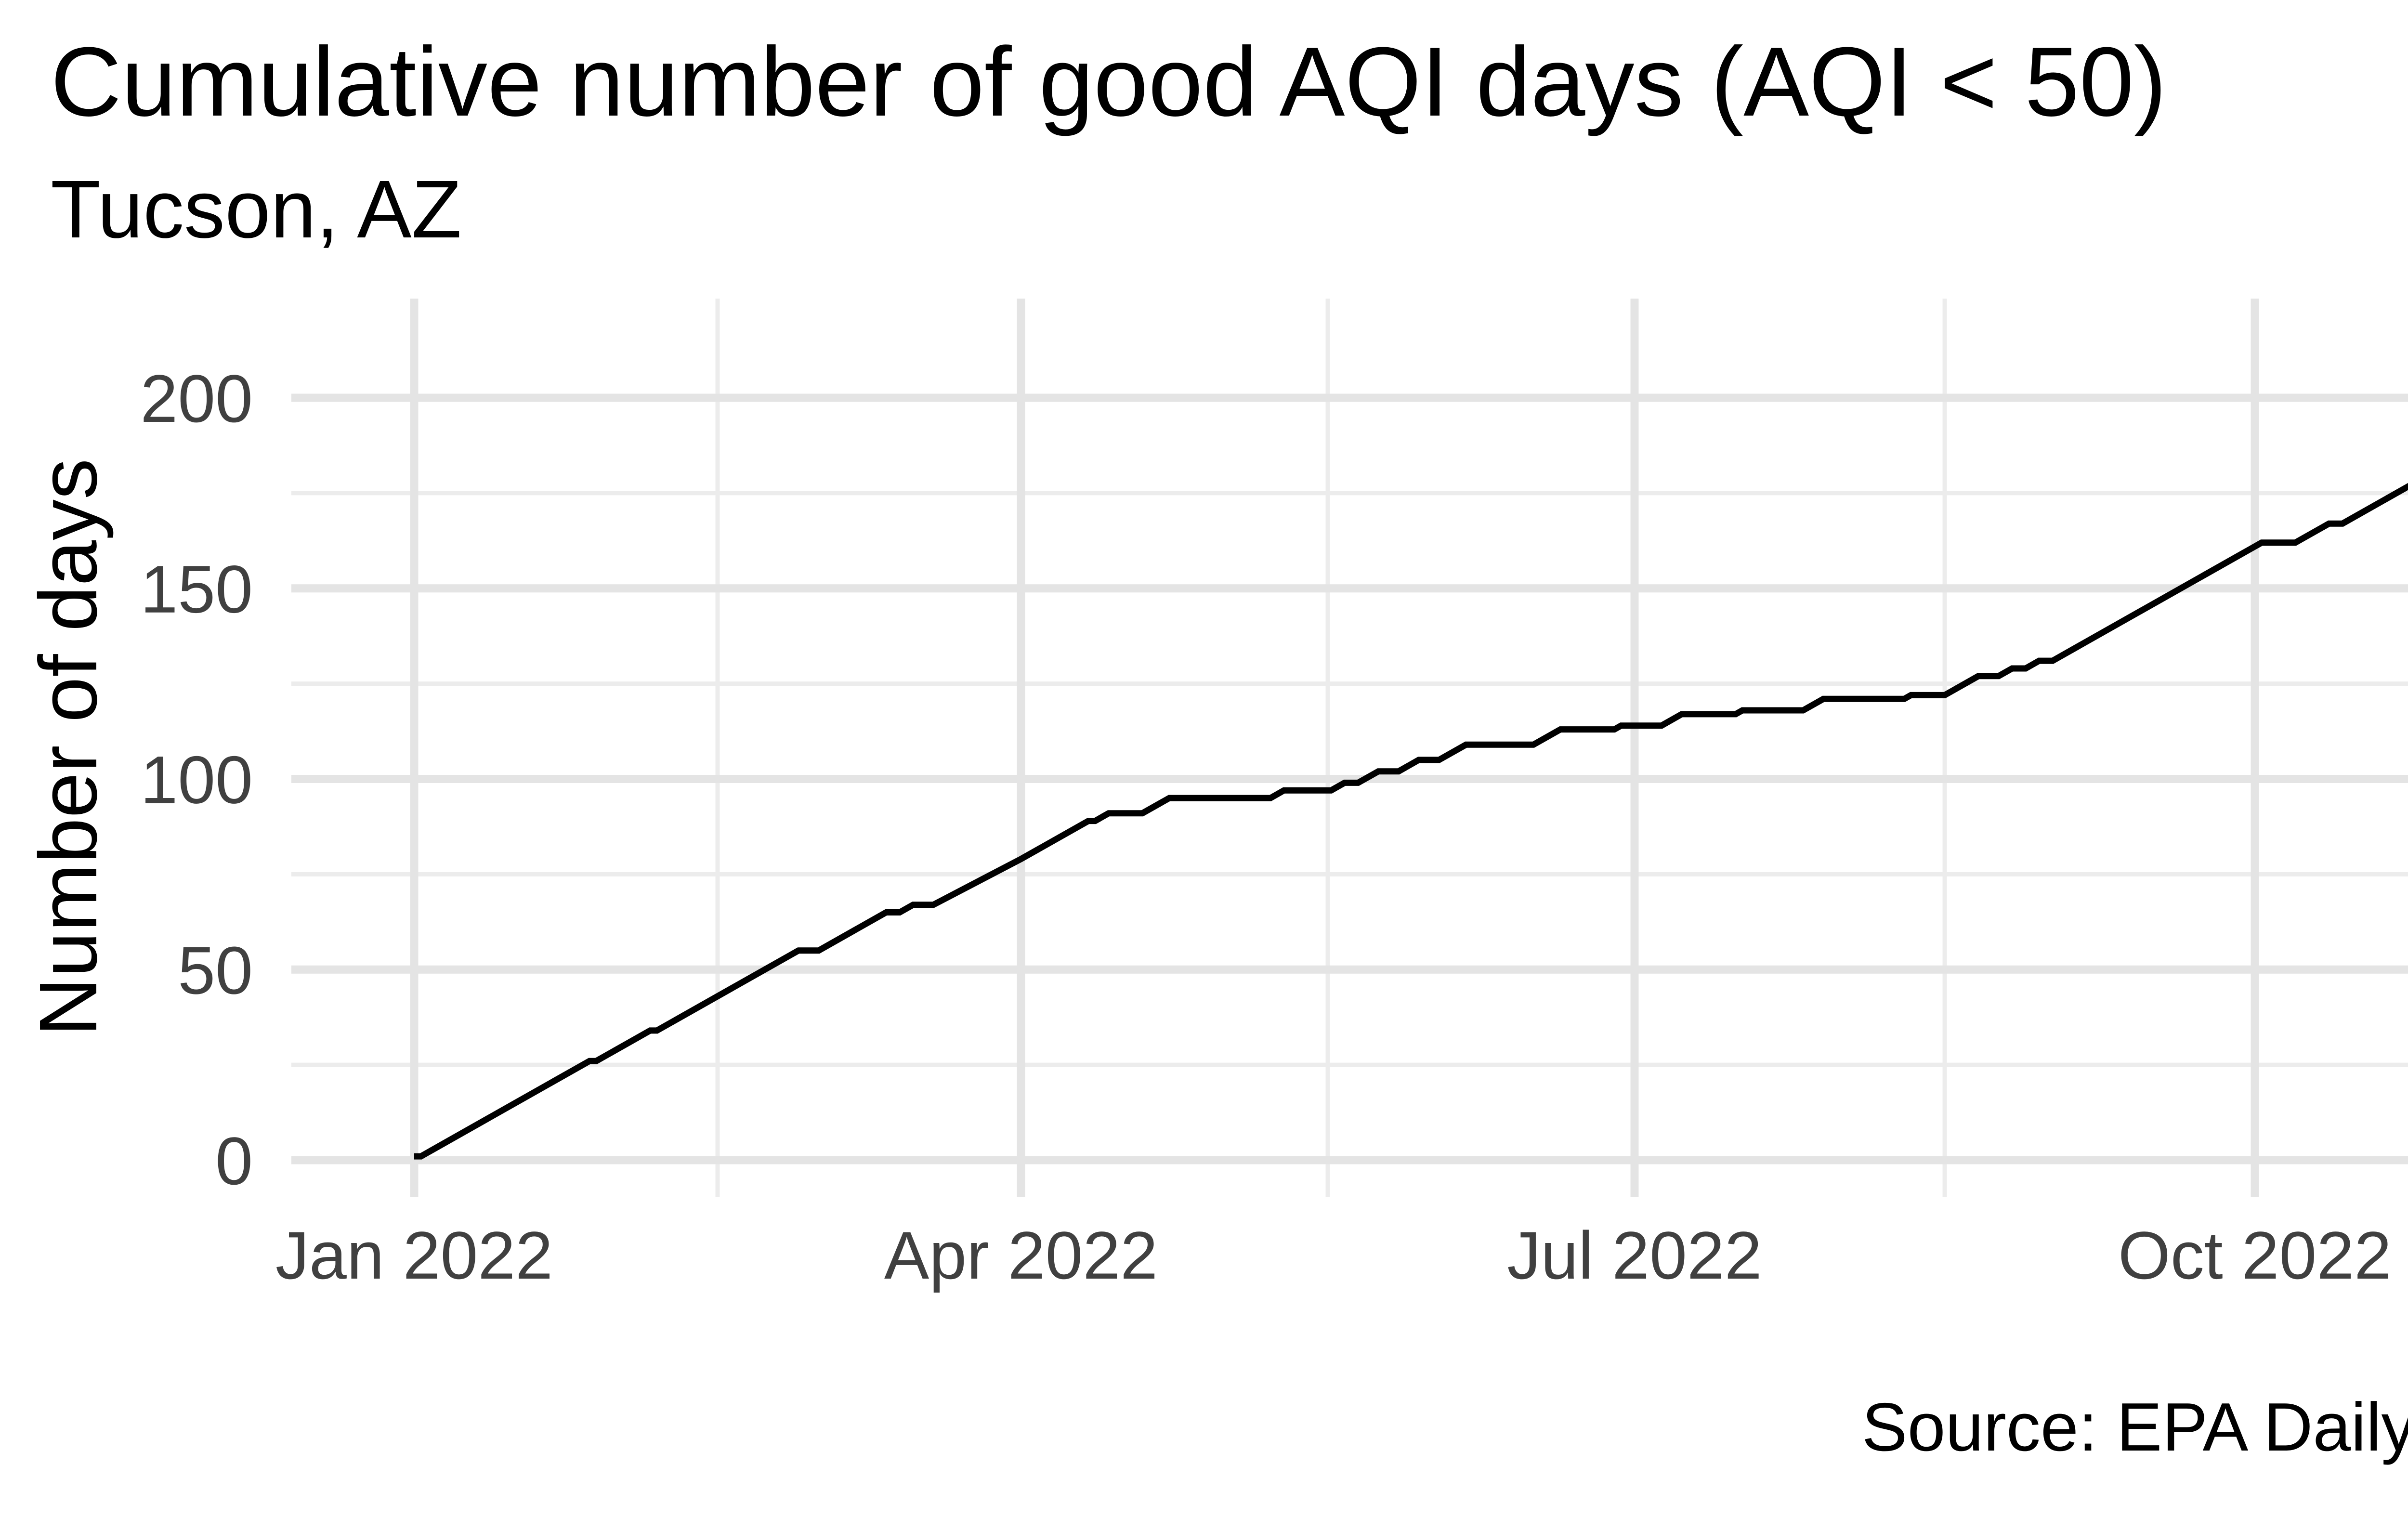 The height and width of the screenshot is (1517, 2408). I want to click on x-tick-label: Apr 2022, so click(1021, 1255).